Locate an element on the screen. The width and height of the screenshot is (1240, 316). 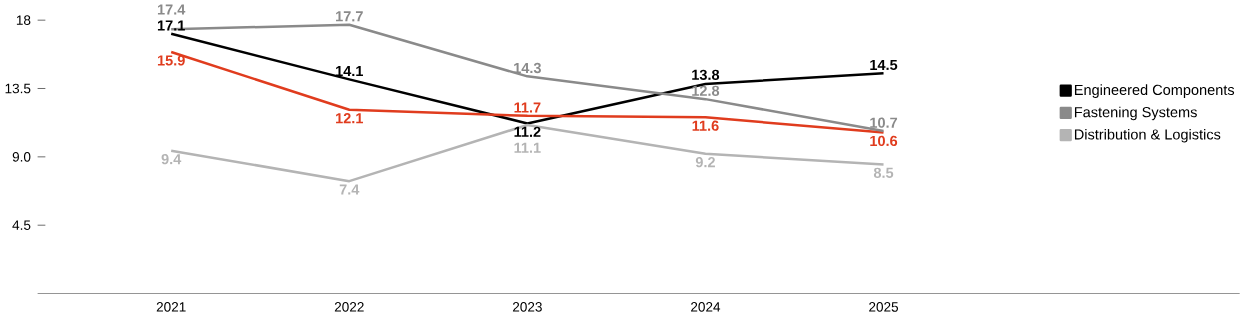
x-tick-label: 2022 is located at coordinates (349, 307).